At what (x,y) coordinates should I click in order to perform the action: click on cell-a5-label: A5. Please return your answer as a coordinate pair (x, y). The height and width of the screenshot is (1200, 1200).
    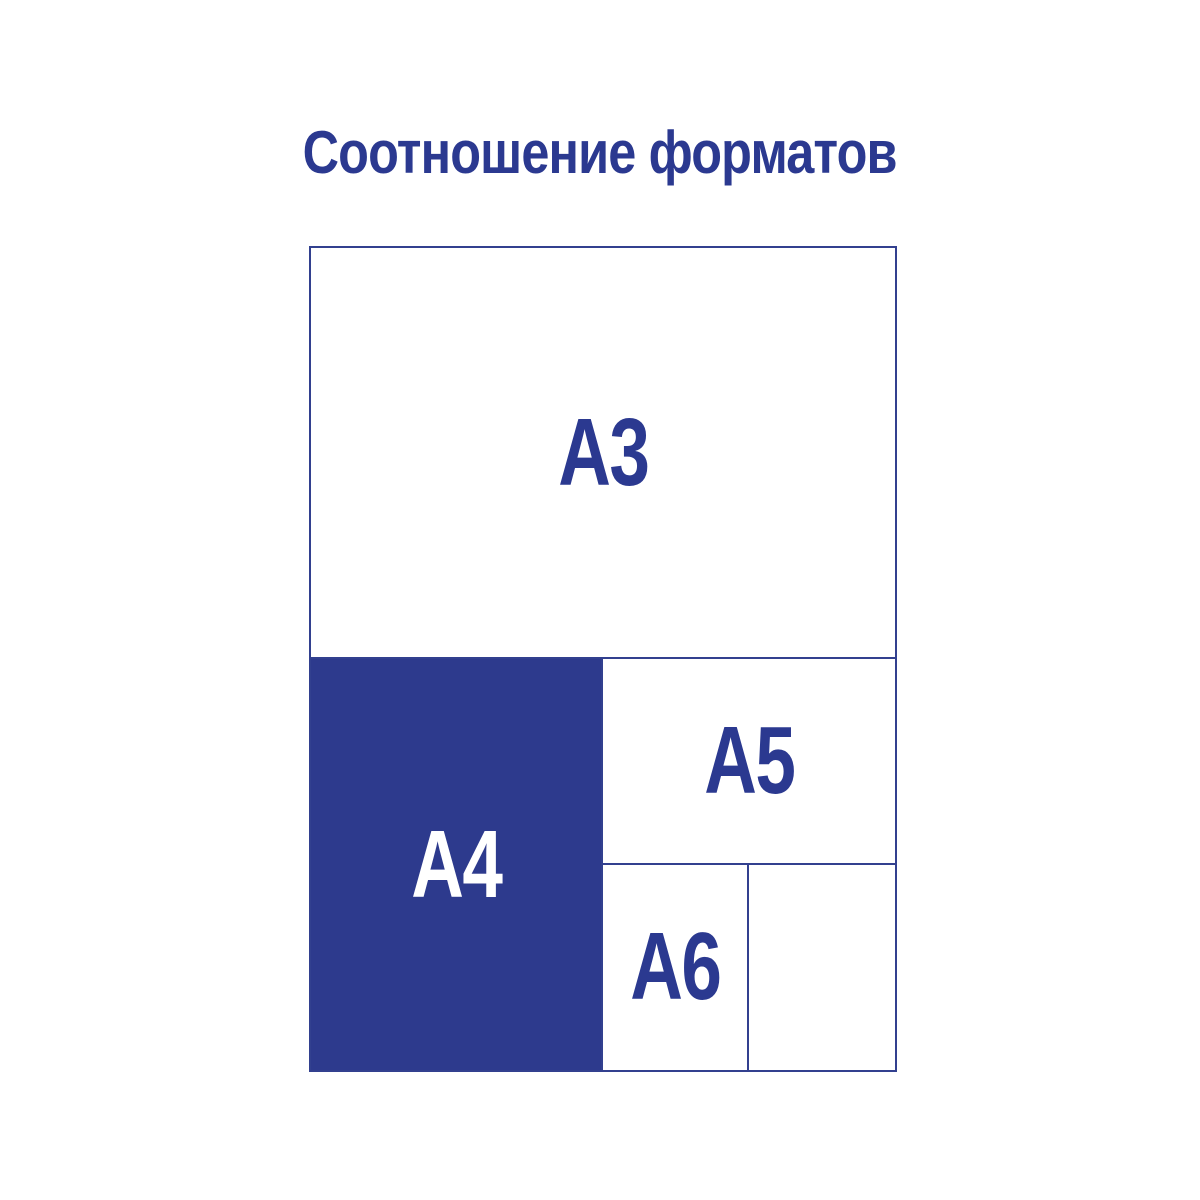
    Looking at the image, I should click on (749, 760).